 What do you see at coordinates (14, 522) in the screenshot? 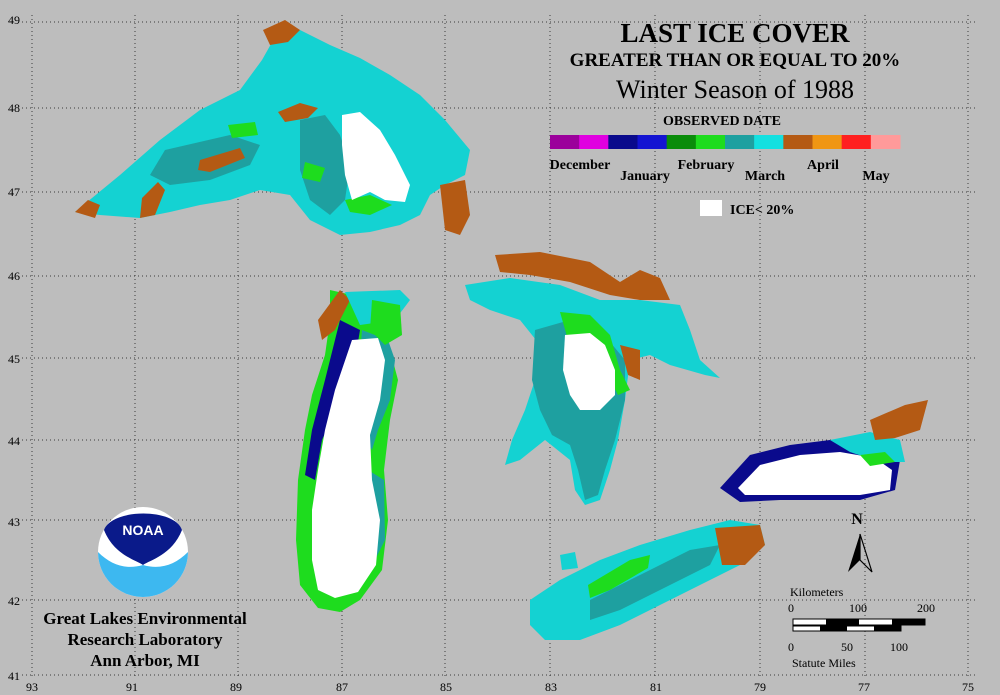
I see `lat-label-43: 43` at bounding box center [14, 522].